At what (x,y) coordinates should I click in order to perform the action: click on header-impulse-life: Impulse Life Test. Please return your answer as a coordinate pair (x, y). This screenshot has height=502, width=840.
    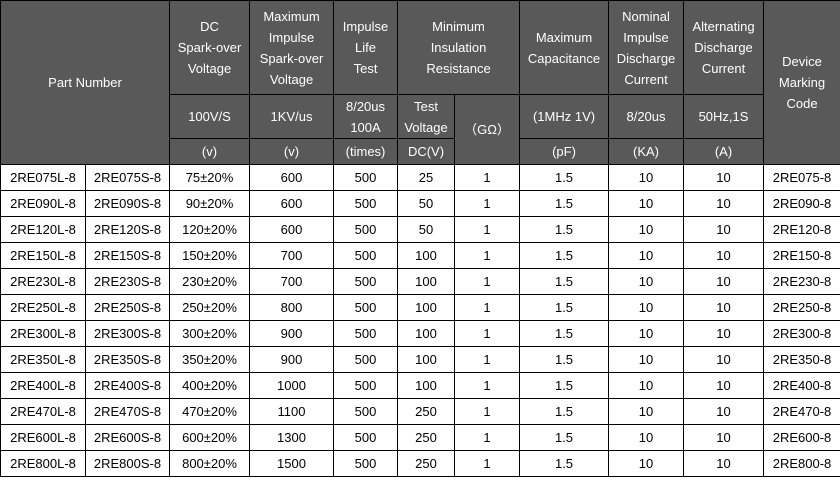
    Looking at the image, I should click on (366, 47).